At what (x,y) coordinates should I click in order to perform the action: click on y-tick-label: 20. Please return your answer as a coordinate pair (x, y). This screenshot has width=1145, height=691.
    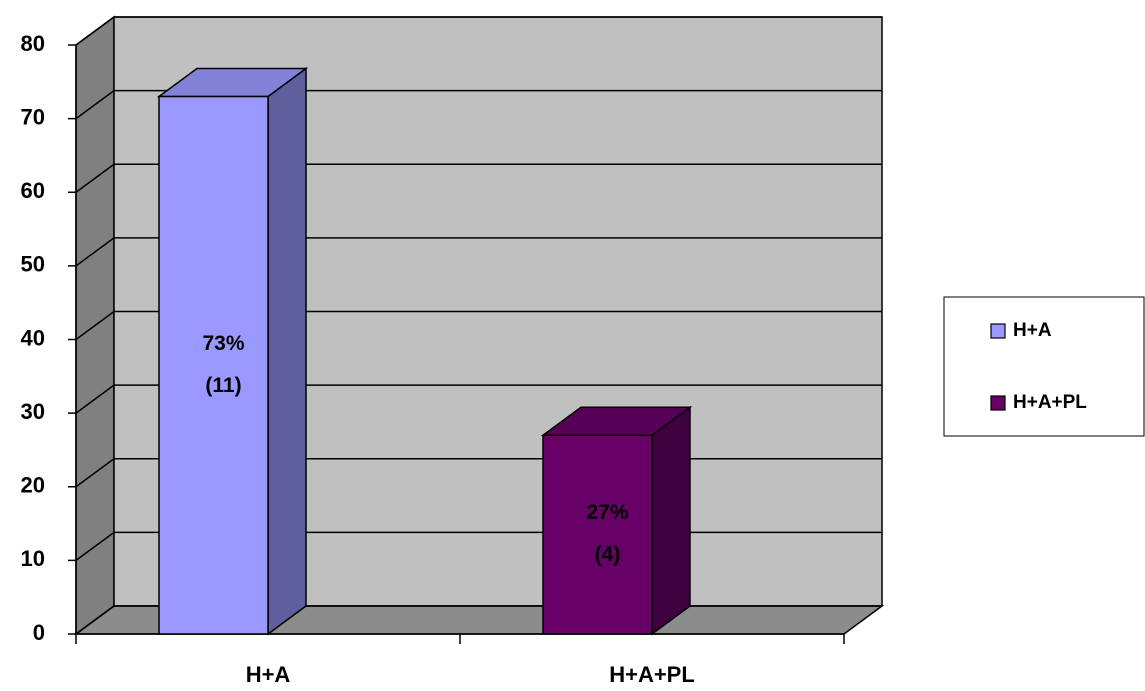
    Looking at the image, I should click on (33, 485).